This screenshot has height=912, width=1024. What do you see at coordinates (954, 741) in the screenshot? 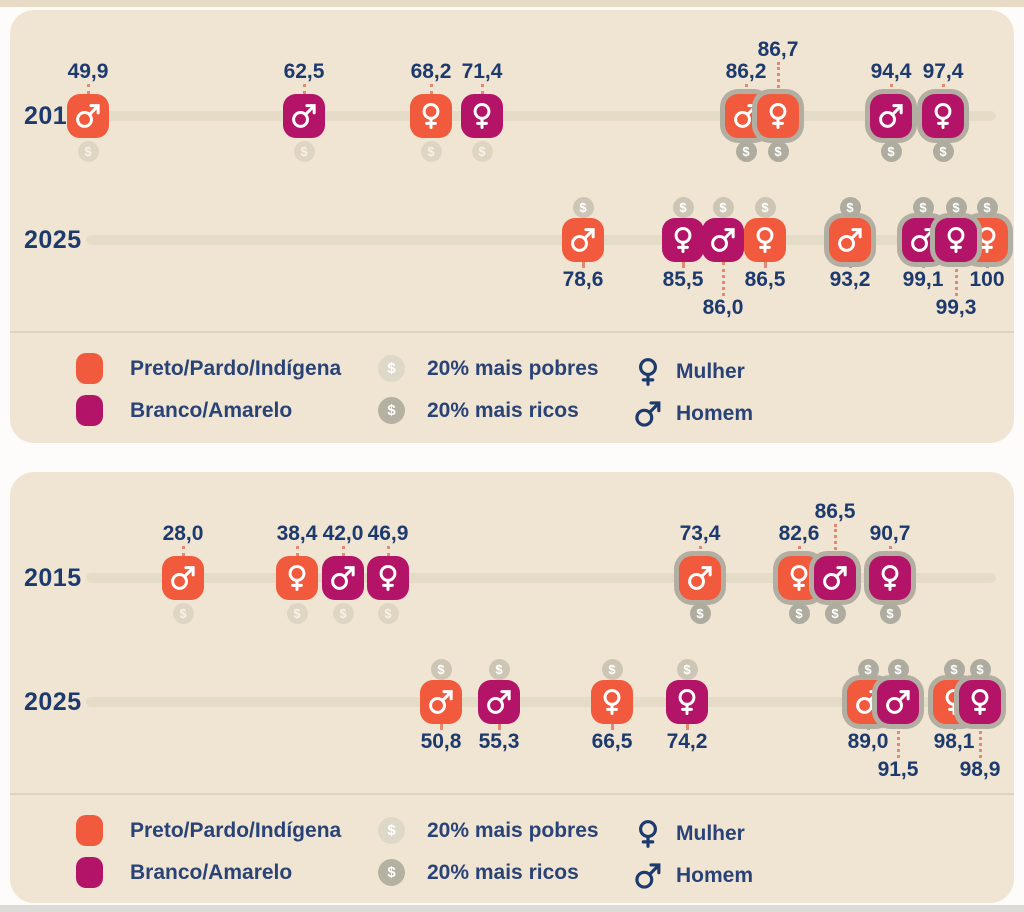
I see `value-label: 98,1` at bounding box center [954, 741].